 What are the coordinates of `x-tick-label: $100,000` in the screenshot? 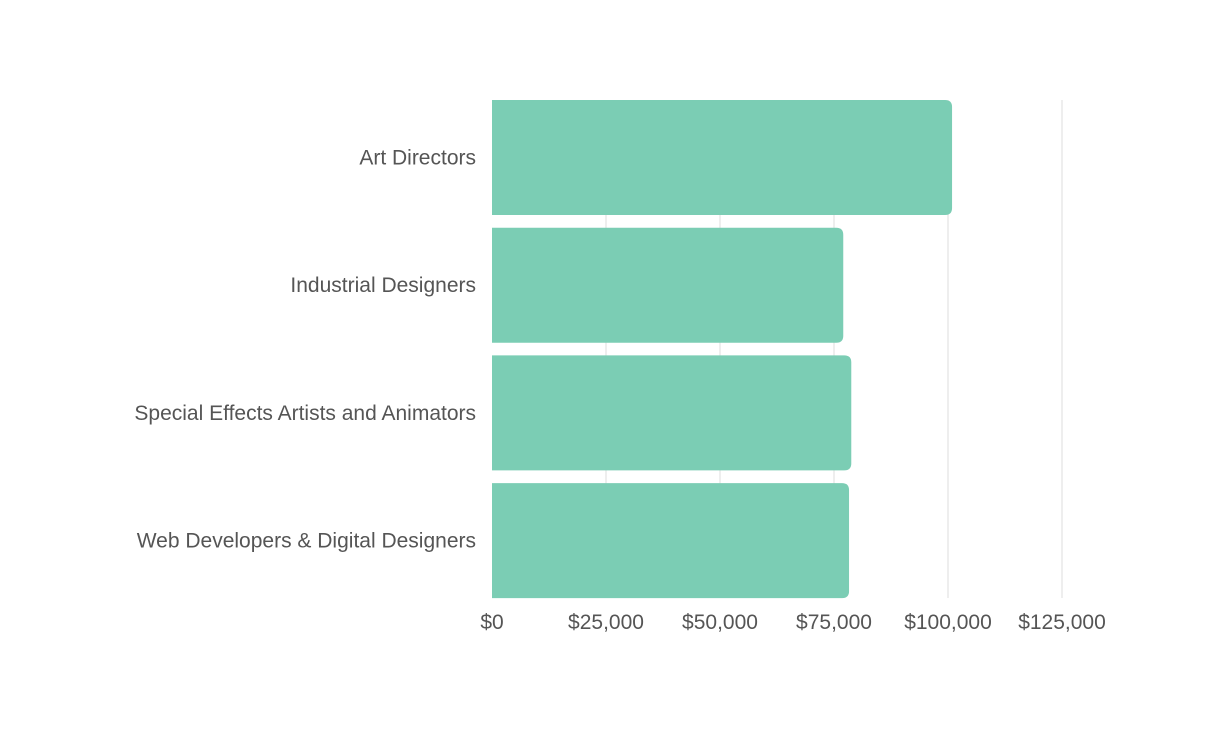 It's located at (948, 622).